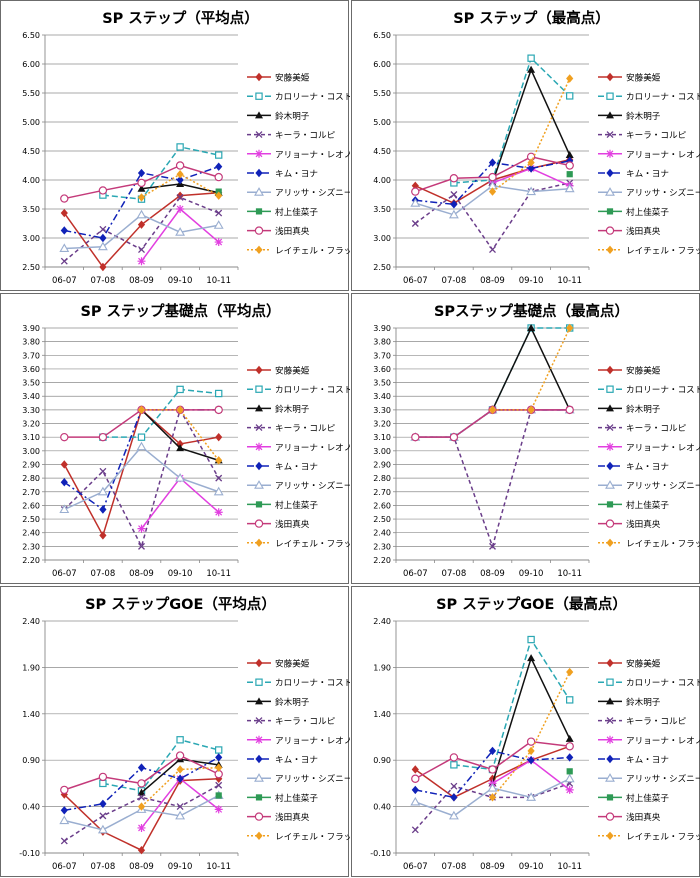 The height and width of the screenshot is (878, 700). What do you see at coordinates (31, 424) in the screenshot?
I see `y-tick-label: 3.20` at bounding box center [31, 424].